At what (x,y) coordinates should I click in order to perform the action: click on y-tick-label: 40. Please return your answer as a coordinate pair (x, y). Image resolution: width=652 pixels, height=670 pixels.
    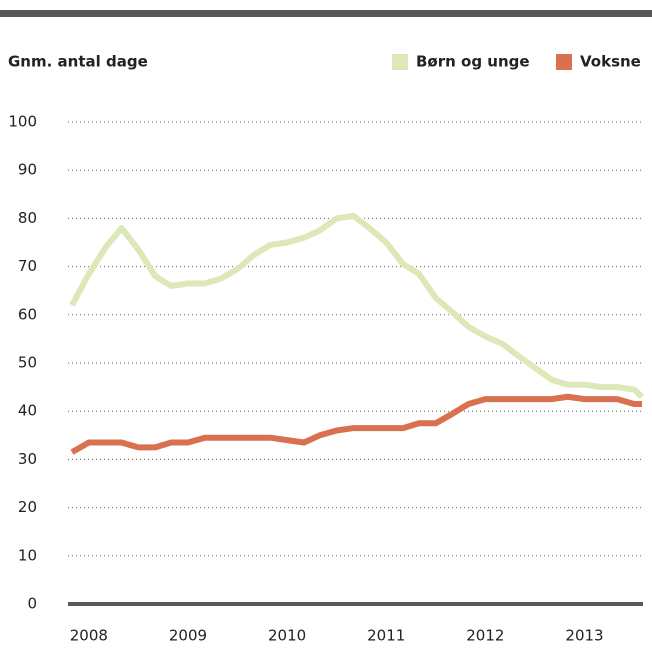
    Looking at the image, I should click on (27, 411).